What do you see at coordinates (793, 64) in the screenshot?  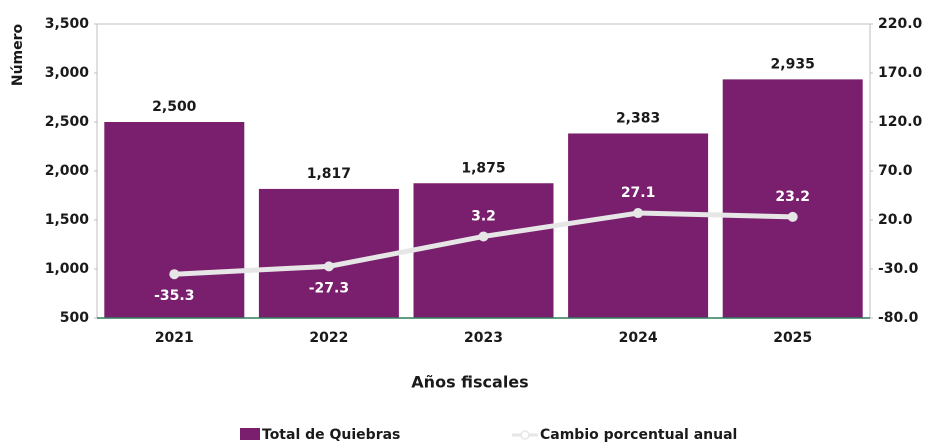 I see `bar-value-label: 2,935` at bounding box center [793, 64].